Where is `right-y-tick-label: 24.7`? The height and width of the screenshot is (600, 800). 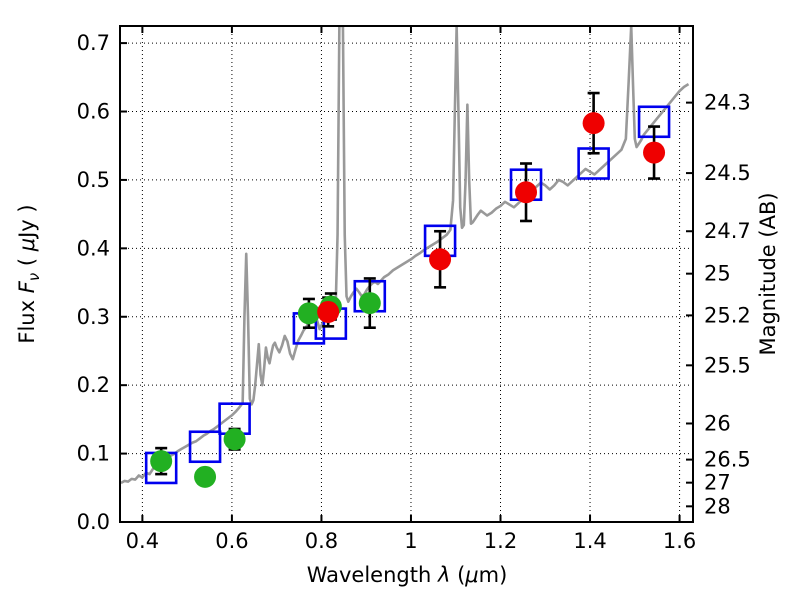
right-y-tick-label: 24.7 is located at coordinates (727, 231).